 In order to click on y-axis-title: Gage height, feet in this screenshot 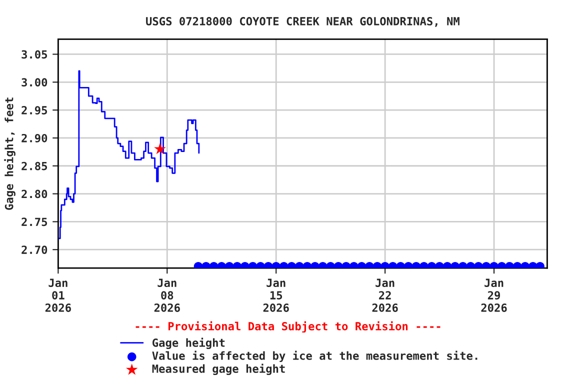, I will do `click(10, 154)`.